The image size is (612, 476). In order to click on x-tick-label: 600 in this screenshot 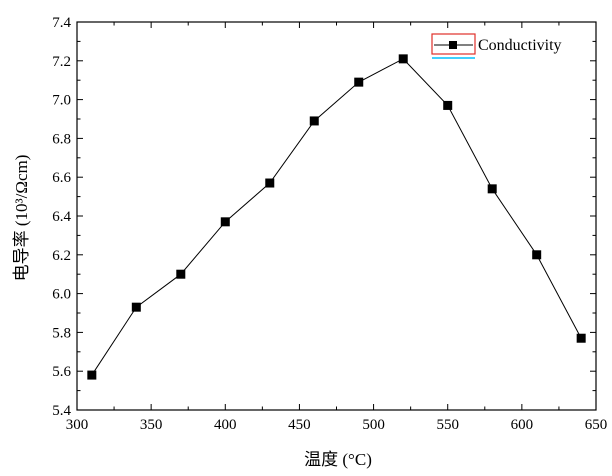, I will do `click(522, 425)`.